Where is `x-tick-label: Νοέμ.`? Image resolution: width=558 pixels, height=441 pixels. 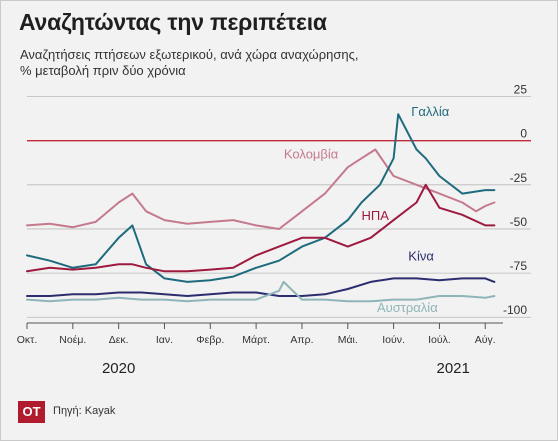
x-tick-label: Νοέμ. is located at coordinates (72, 340).